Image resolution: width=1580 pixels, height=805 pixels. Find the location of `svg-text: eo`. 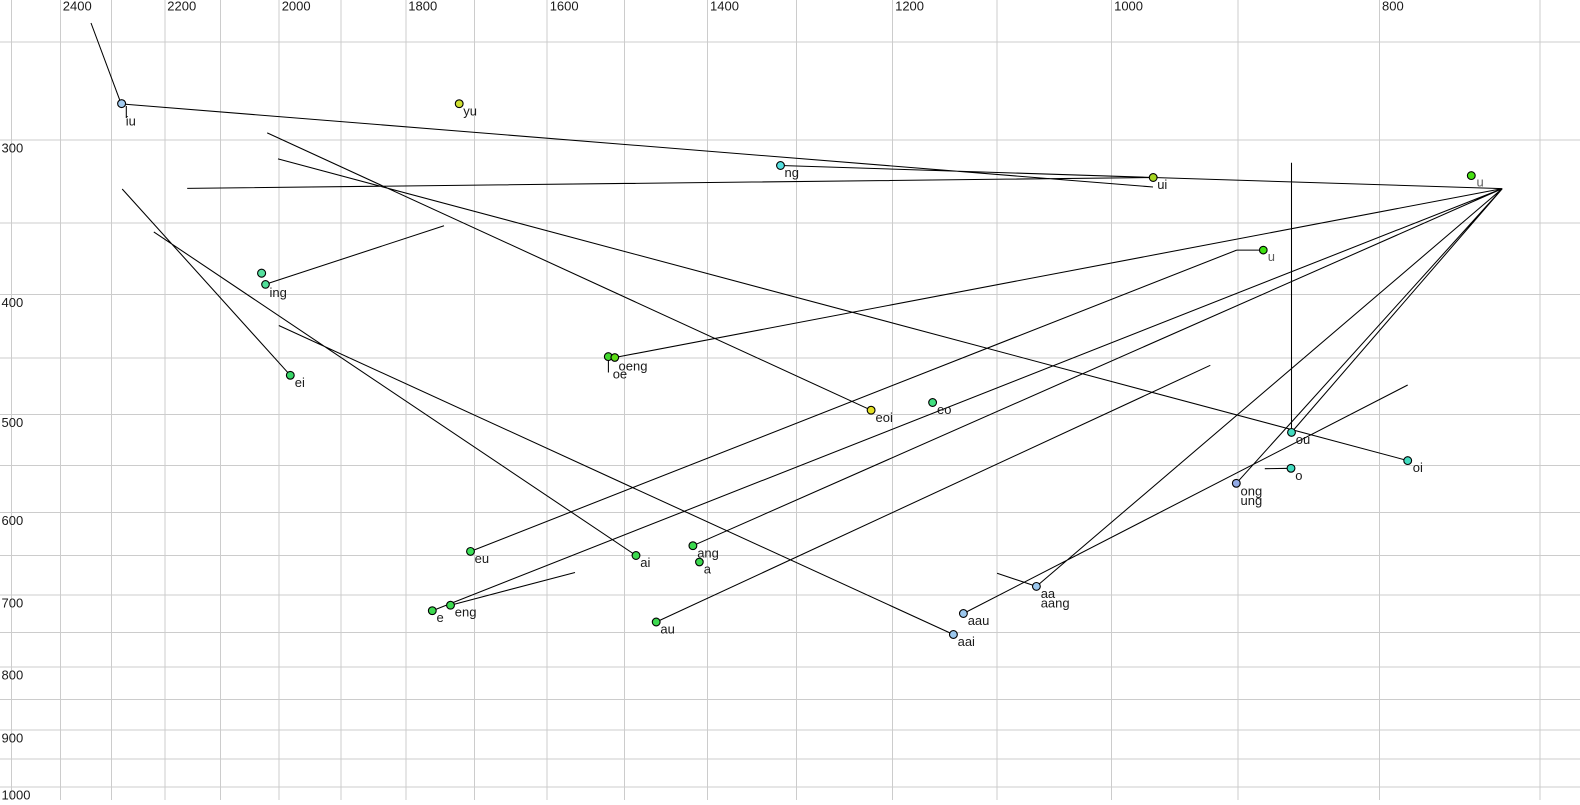

svg-text: eo is located at coordinates (944, 409).